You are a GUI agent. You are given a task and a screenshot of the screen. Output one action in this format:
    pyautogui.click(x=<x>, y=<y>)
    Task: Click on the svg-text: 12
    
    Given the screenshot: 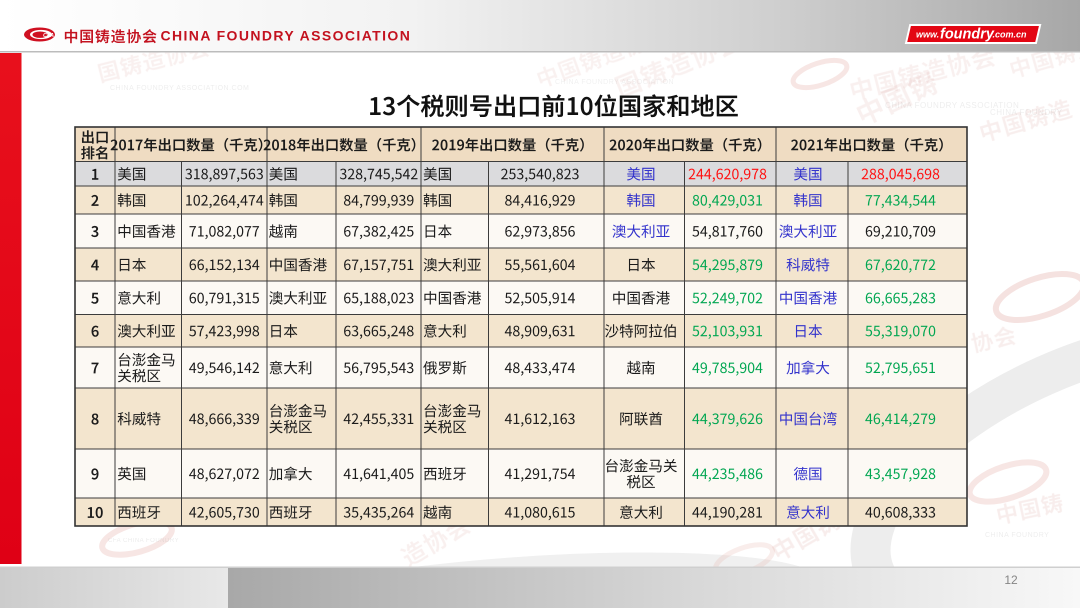 What is the action you would take?
    pyautogui.click(x=1011, y=580)
    